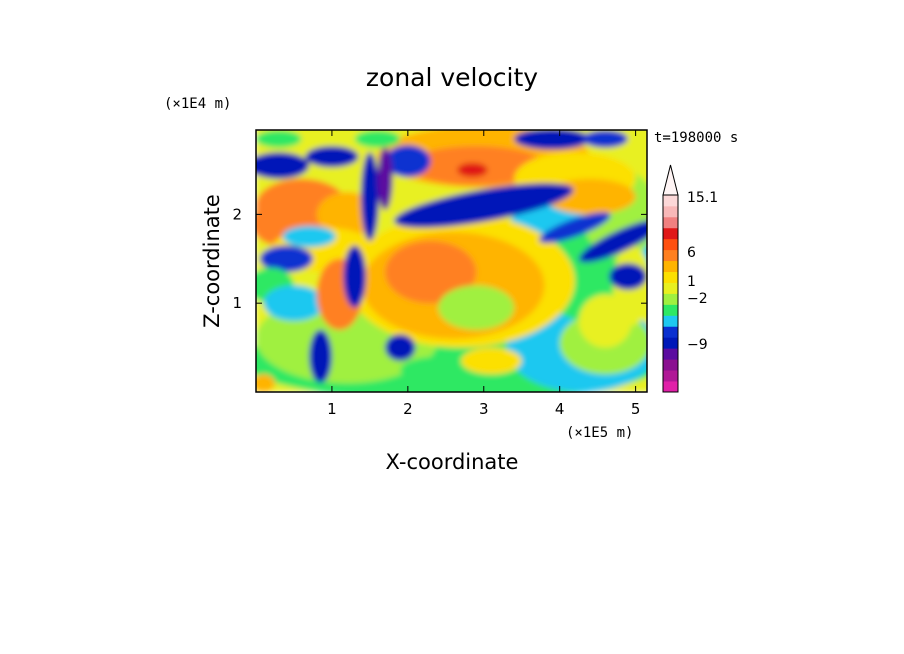 The image size is (904, 654). What do you see at coordinates (408, 409) in the screenshot?
I see `x-tick-label: 2` at bounding box center [408, 409].